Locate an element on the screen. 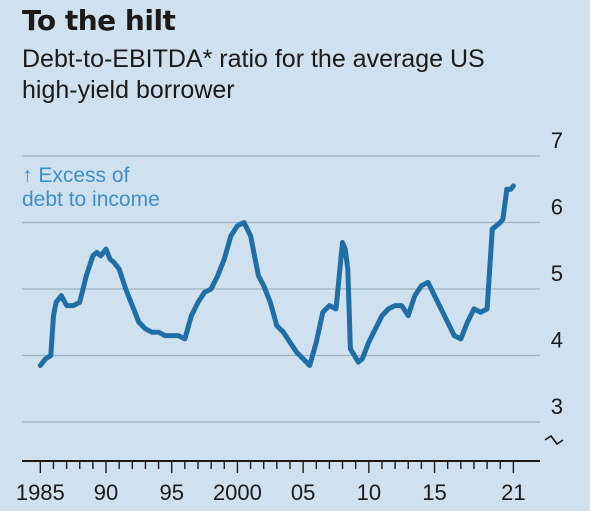 The height and width of the screenshot is (511, 590). y-tick-label: 5 is located at coordinates (557, 273).